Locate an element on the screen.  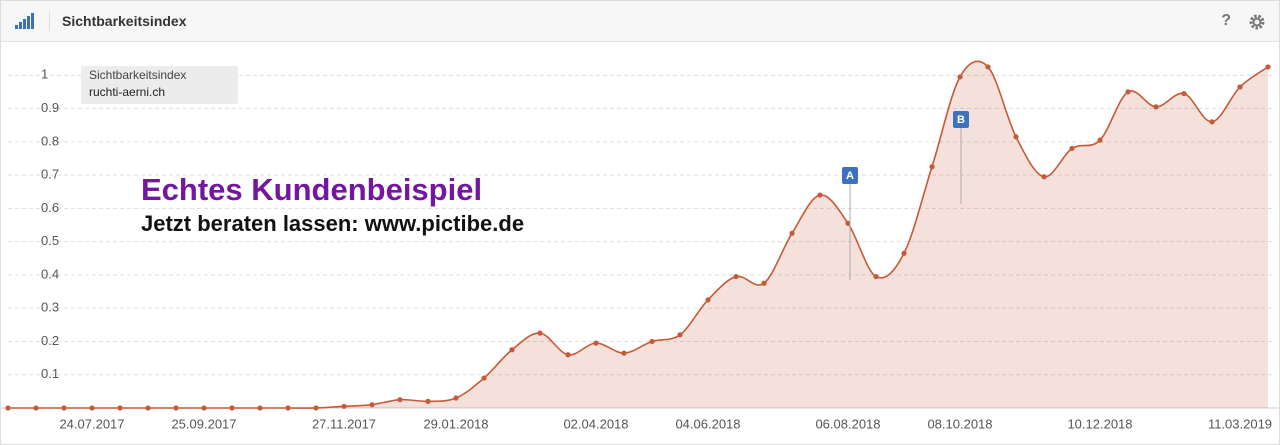
x-tick-label: 02.04.2018 is located at coordinates (595, 423).